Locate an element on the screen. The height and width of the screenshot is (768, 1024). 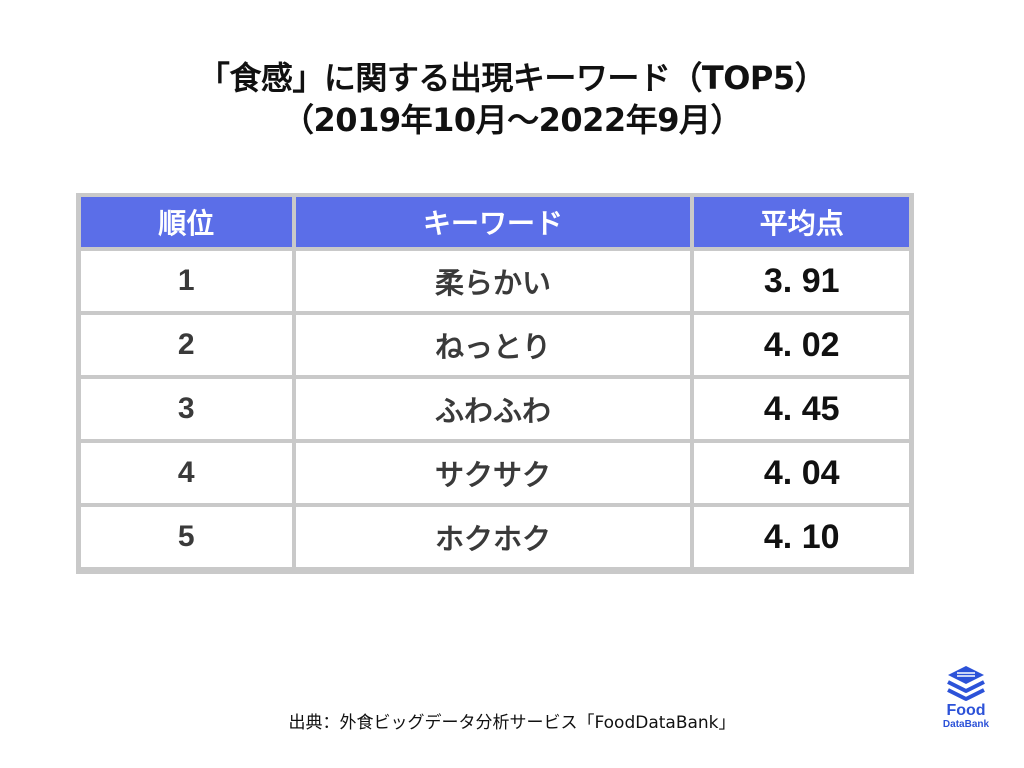
header-score: 平均点 is located at coordinates (801, 222).